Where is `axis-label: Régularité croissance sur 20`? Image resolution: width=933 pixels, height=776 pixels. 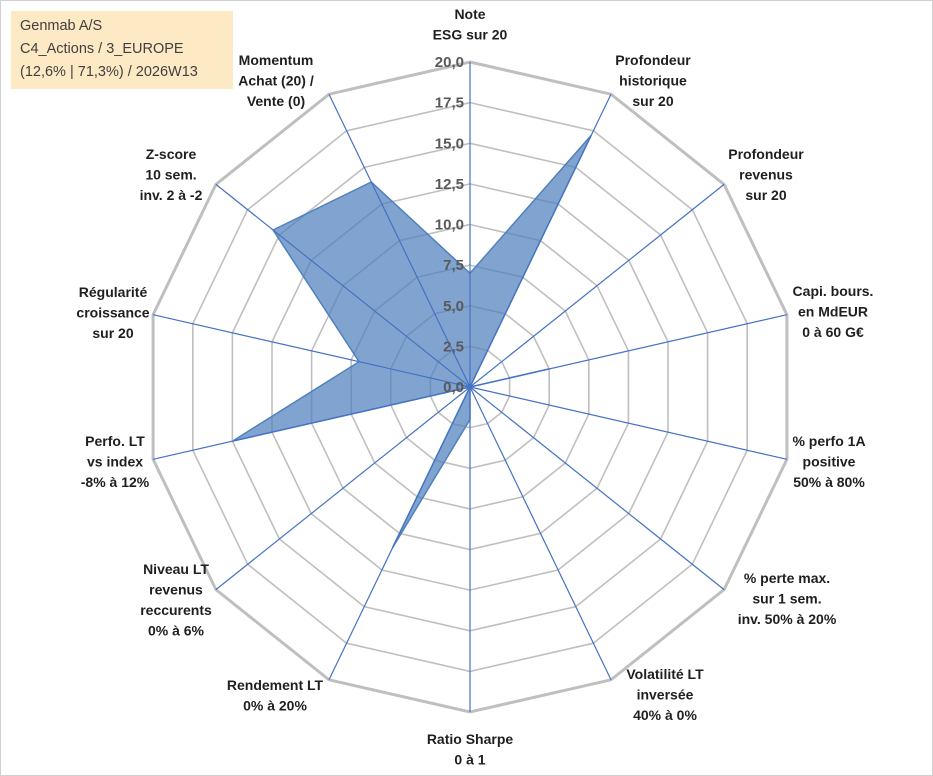 axis-label: Régularité croissance sur 20 is located at coordinates (112, 312).